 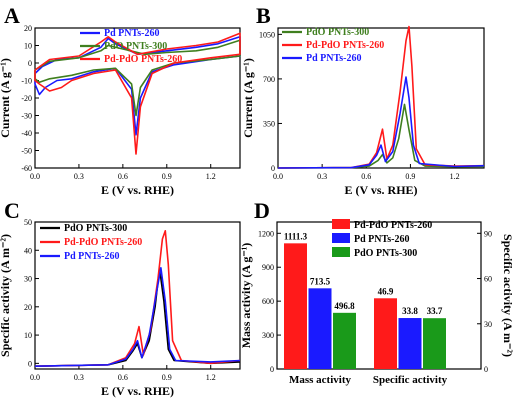 I want to click on panel-2-xtick-label: 0.9, so click(x=167, y=377).